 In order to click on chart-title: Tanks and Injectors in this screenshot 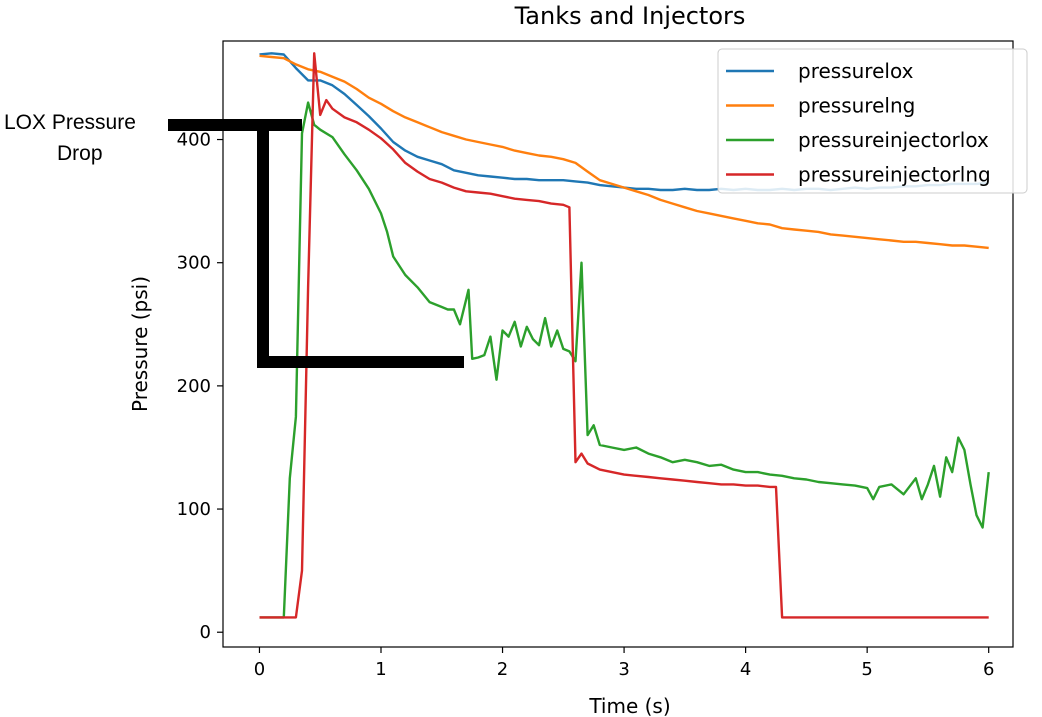, I will do `click(630, 16)`.